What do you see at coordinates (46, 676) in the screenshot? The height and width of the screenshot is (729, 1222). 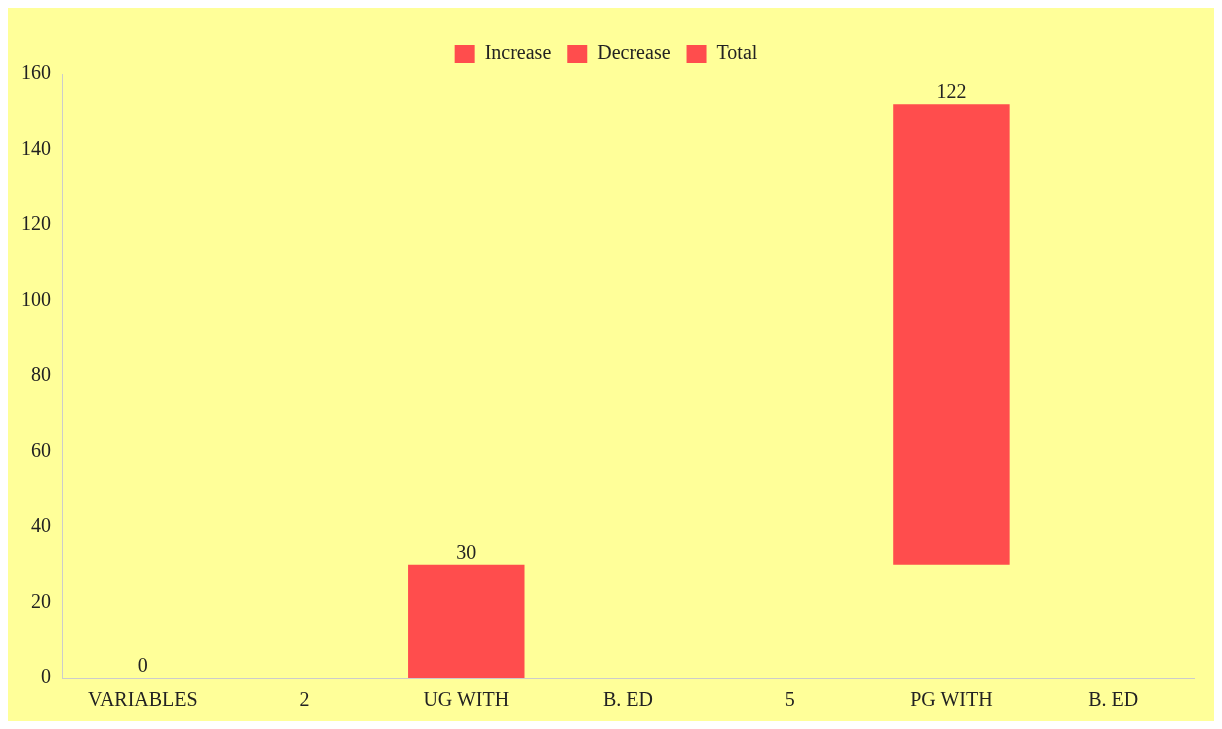 I see `y-tick-label: 0` at bounding box center [46, 676].